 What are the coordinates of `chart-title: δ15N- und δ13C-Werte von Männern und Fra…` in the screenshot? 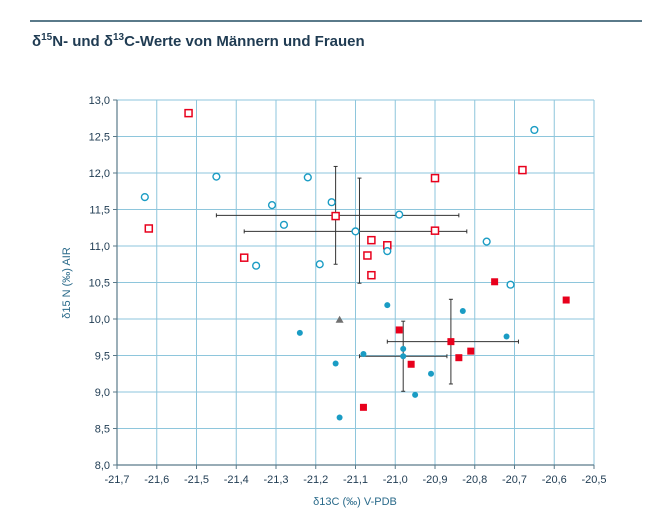 It's located at (198, 41).